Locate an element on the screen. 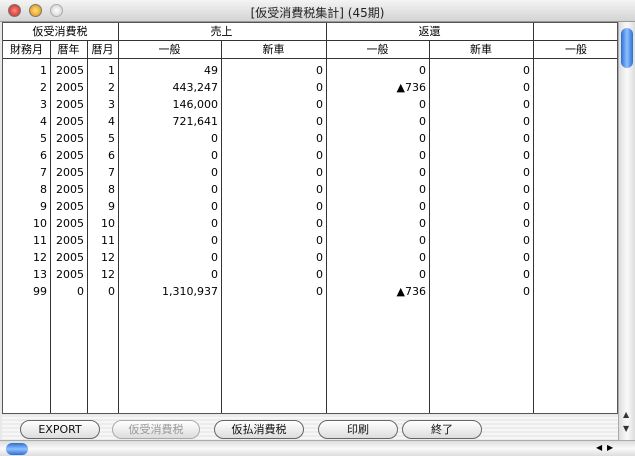  column-header-month: 暦月 is located at coordinates (102, 49).